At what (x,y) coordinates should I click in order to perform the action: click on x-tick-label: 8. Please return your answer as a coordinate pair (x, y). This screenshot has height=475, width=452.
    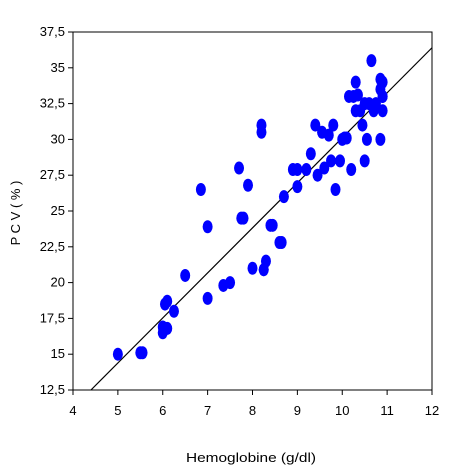
    Looking at the image, I should click on (252, 410).